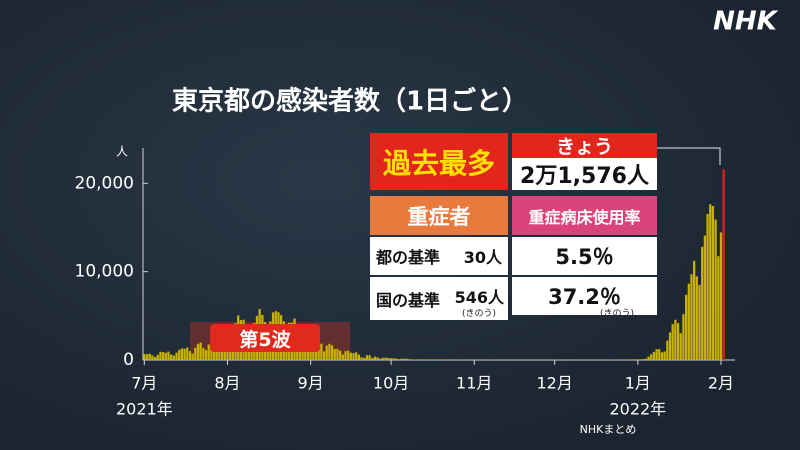  What do you see at coordinates (482, 257) in the screenshot?
I see `severe-value: 30人` at bounding box center [482, 257].